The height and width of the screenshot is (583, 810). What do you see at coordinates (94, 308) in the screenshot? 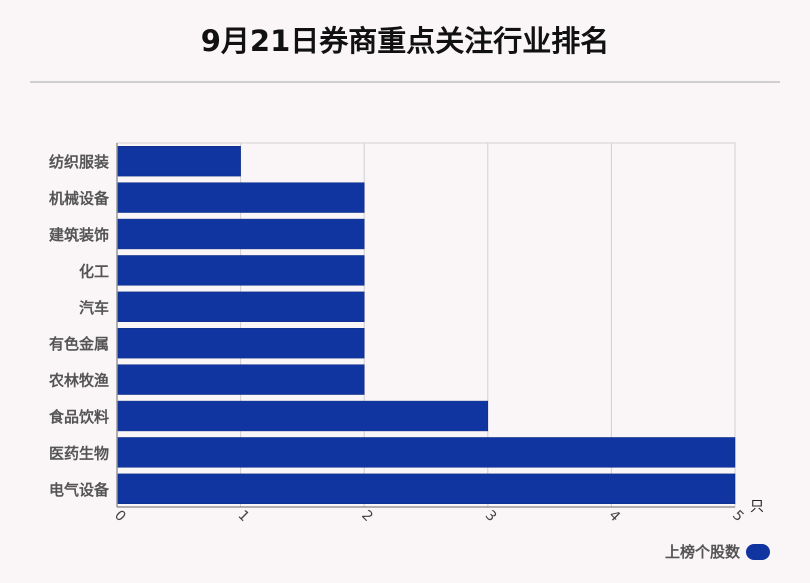
I see `y-tick-label: 汽车` at bounding box center [94, 308].